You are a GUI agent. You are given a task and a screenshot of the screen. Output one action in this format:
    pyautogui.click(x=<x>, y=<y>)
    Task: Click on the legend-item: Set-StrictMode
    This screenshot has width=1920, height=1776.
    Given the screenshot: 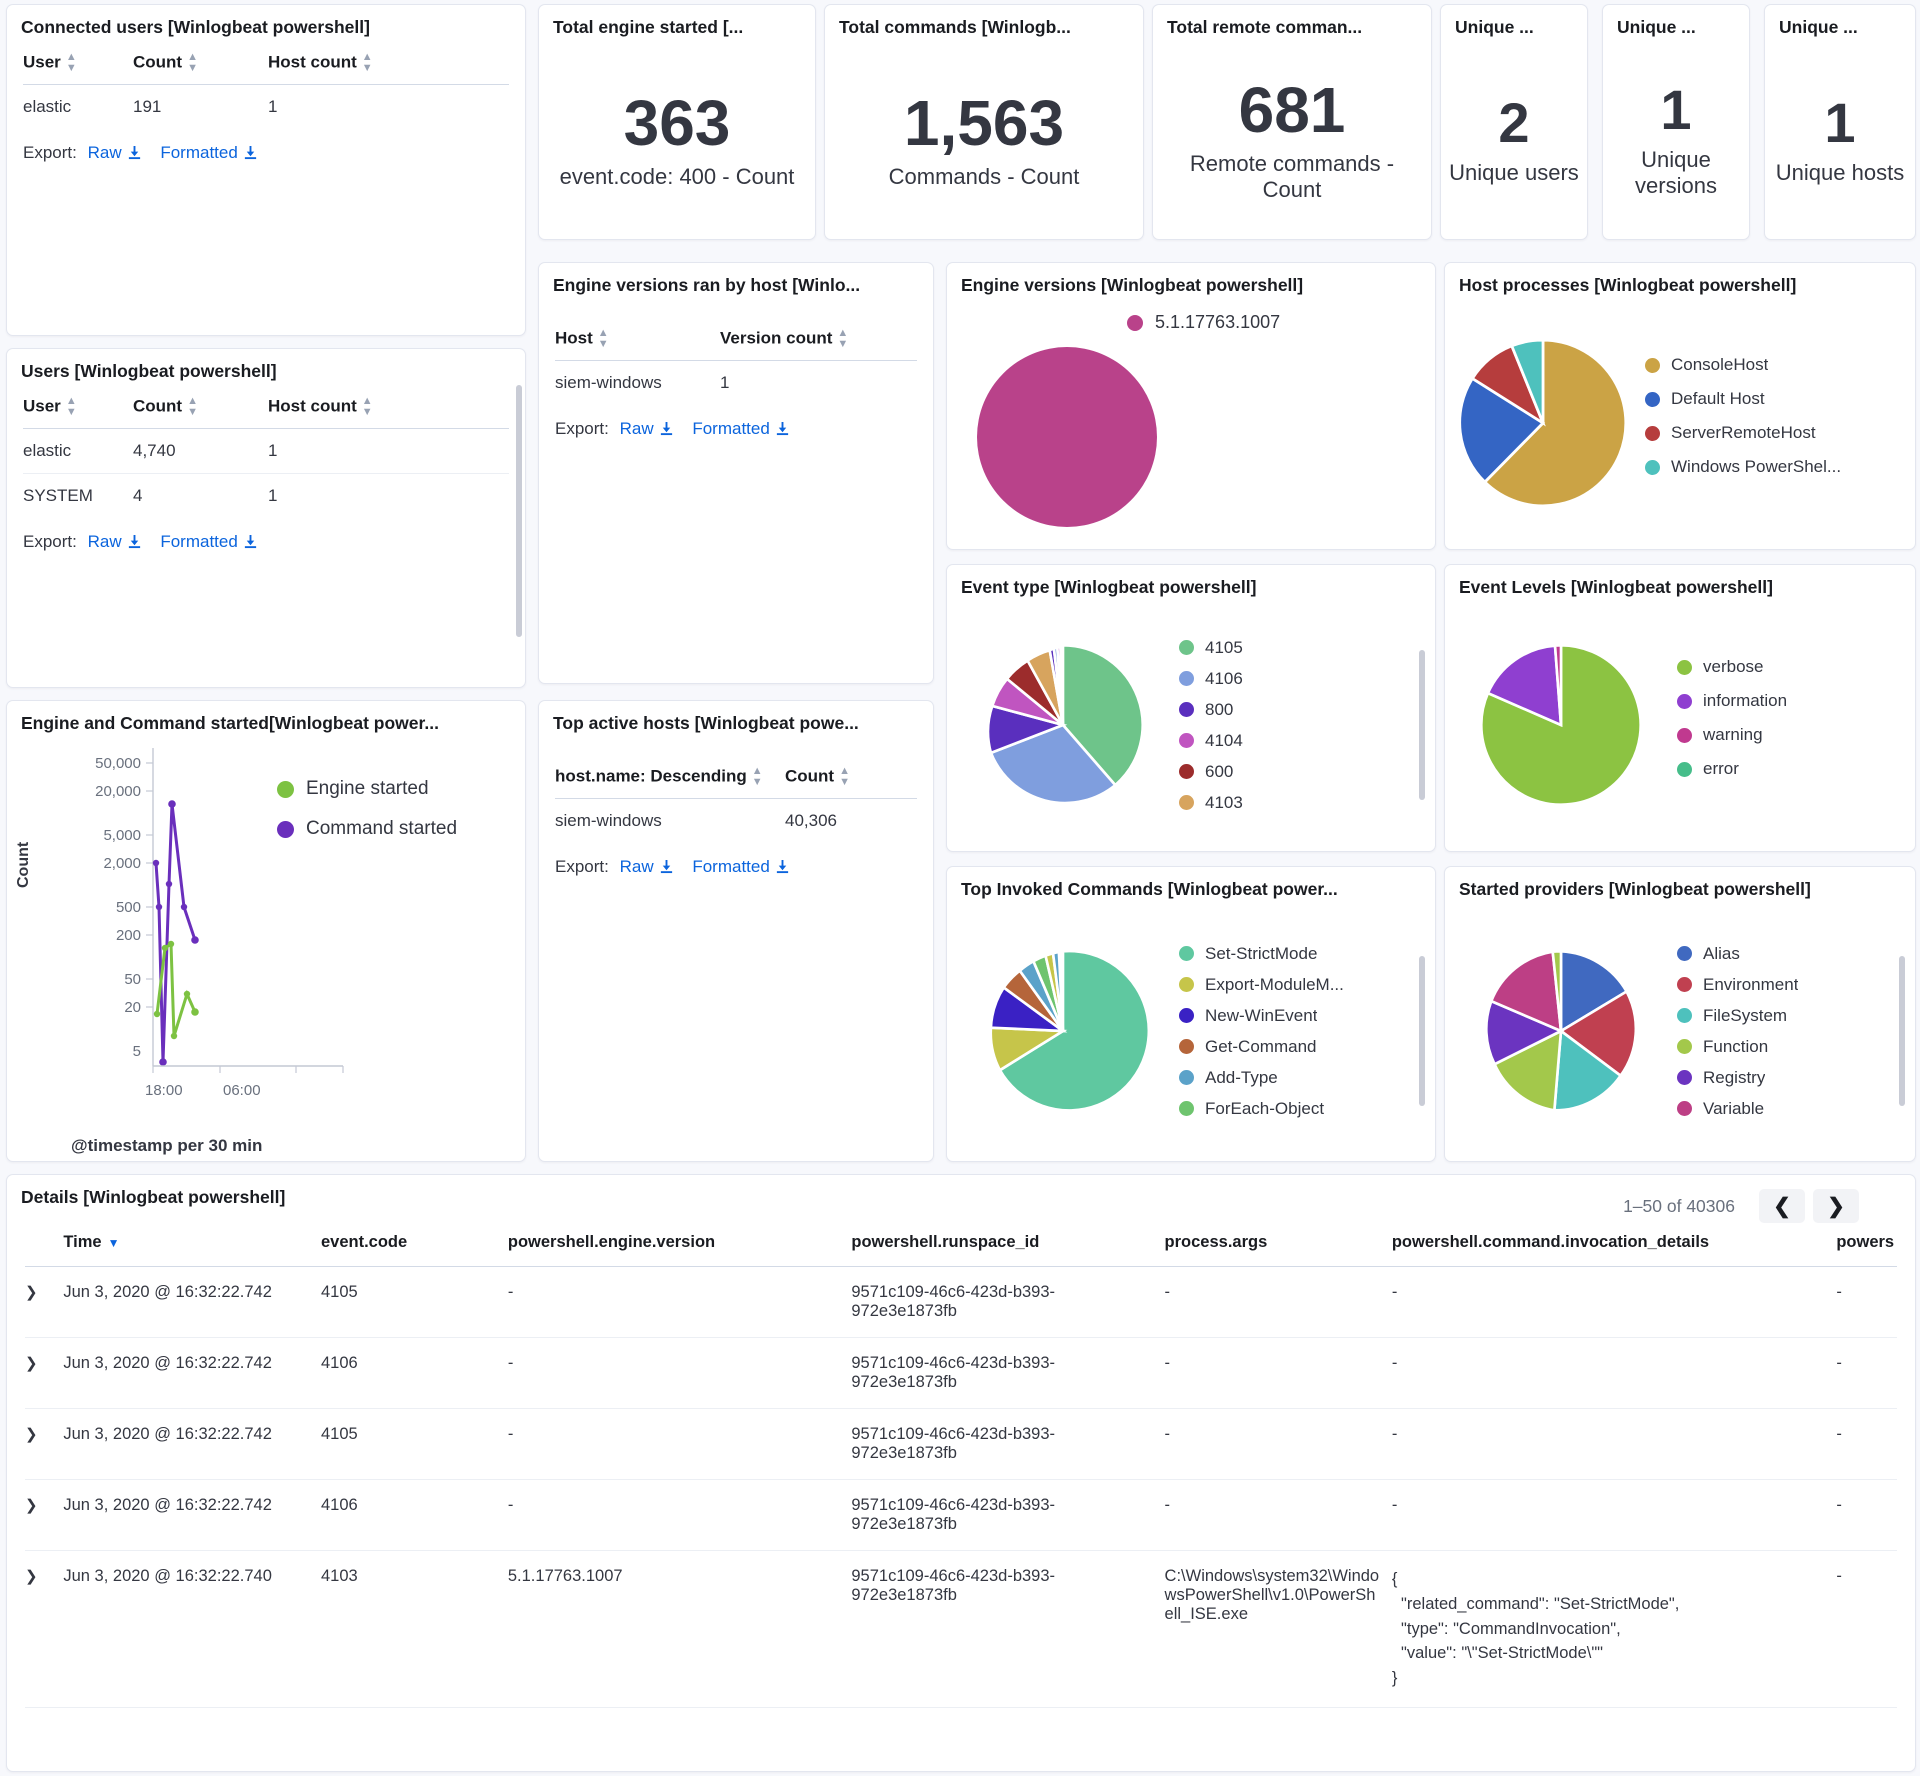 What is the action you would take?
    pyautogui.click(x=1296, y=954)
    